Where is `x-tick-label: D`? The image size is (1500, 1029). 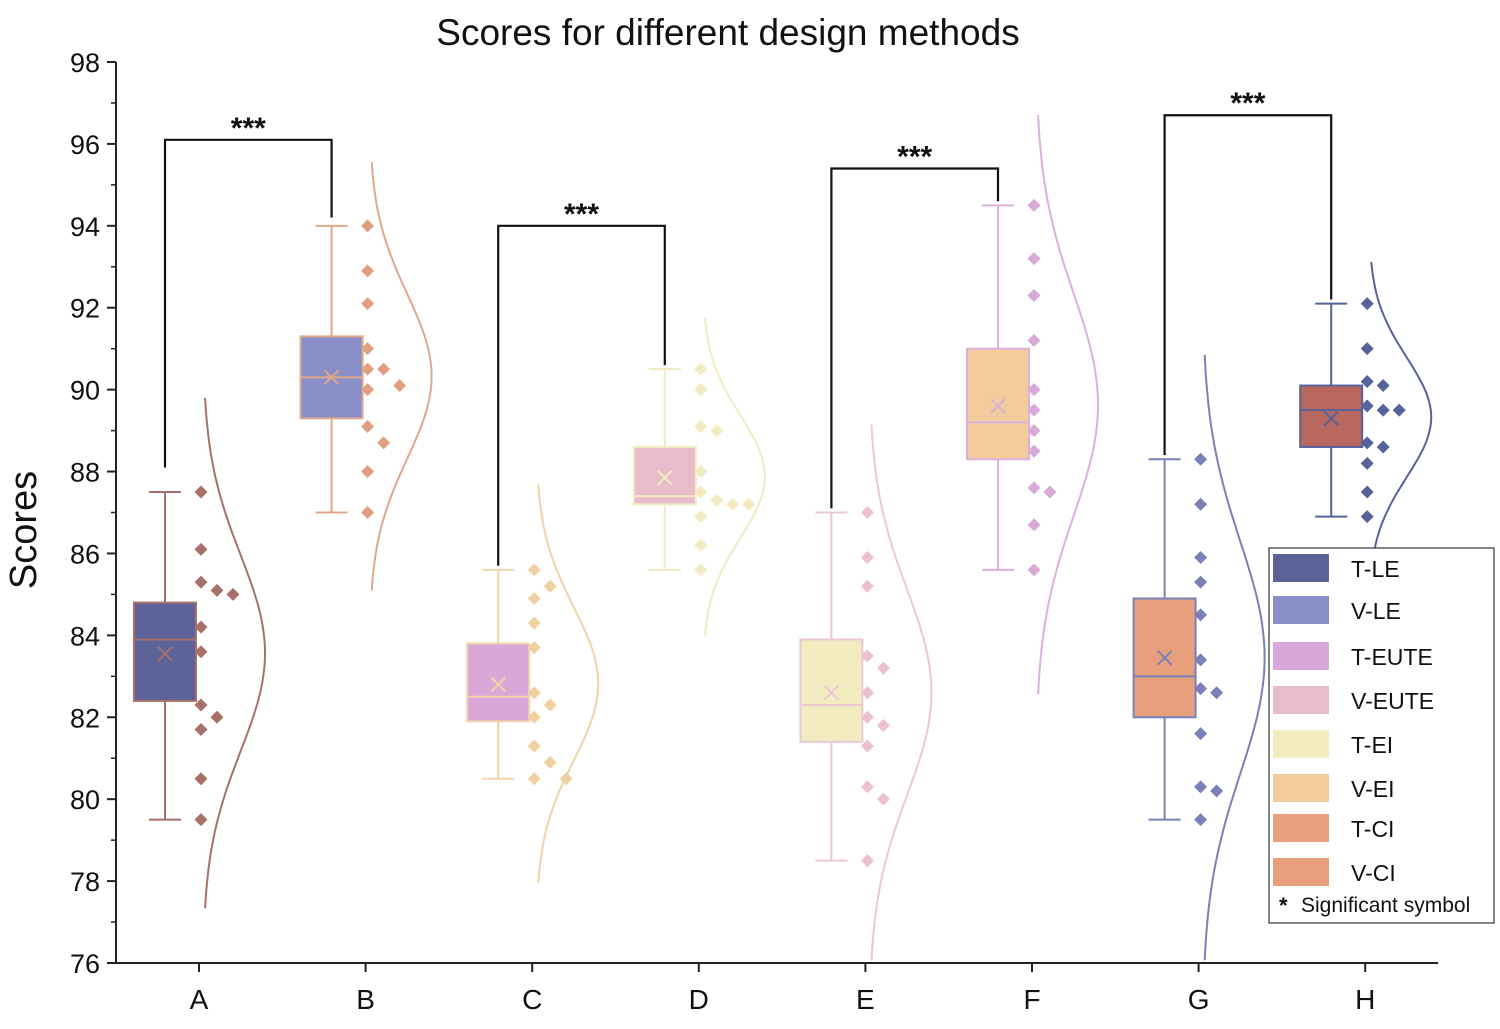
x-tick-label: D is located at coordinates (699, 999).